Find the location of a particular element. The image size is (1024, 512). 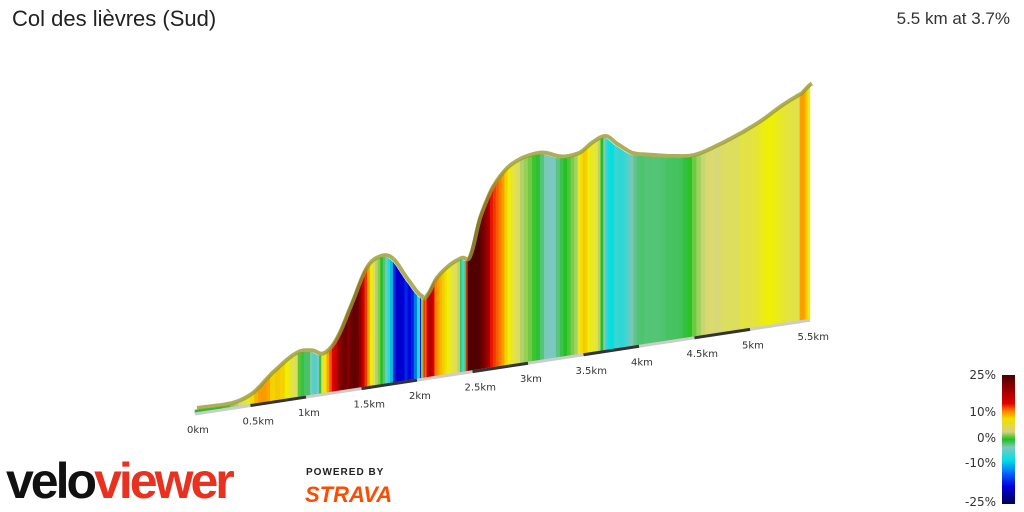

legend-label: 0% is located at coordinates (986, 438).